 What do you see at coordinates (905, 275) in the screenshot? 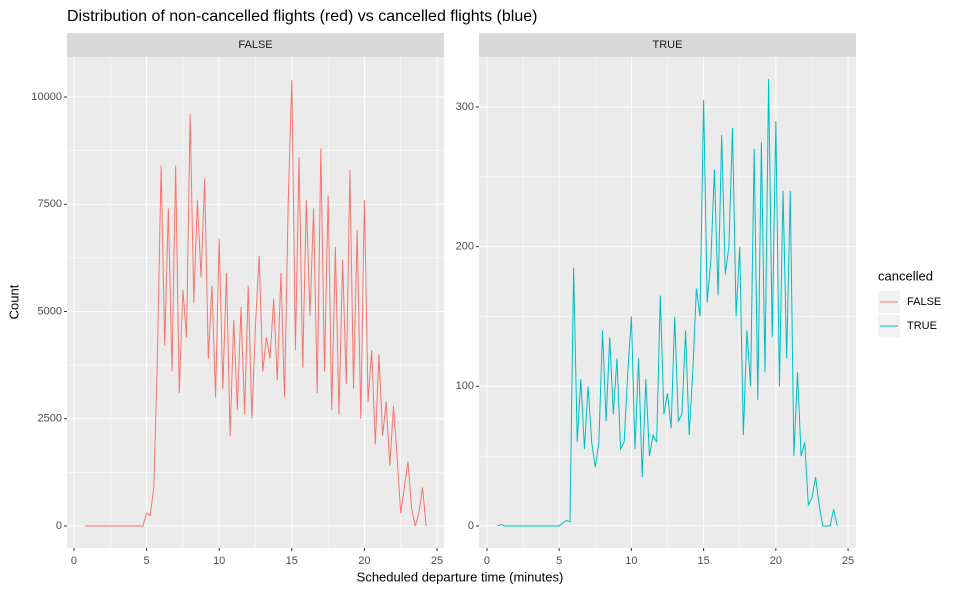
I see `legend-title: cancelled` at bounding box center [905, 275].